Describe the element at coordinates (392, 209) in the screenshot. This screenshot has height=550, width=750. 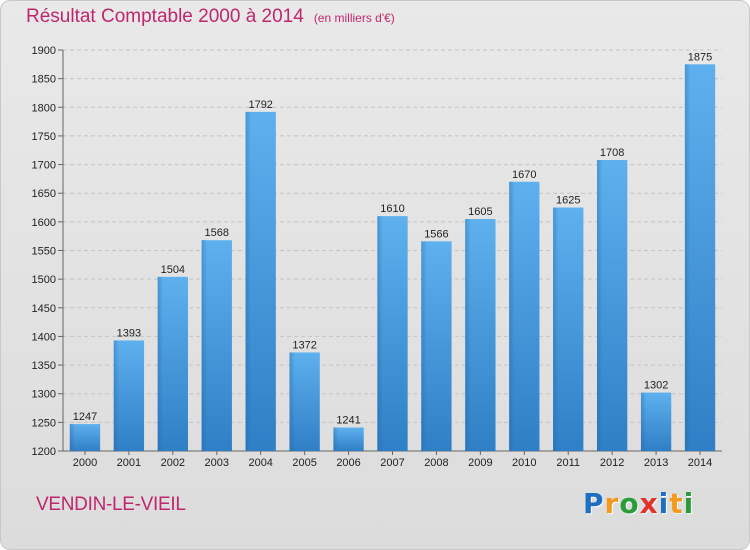
I see `data-label: 1610` at that location.